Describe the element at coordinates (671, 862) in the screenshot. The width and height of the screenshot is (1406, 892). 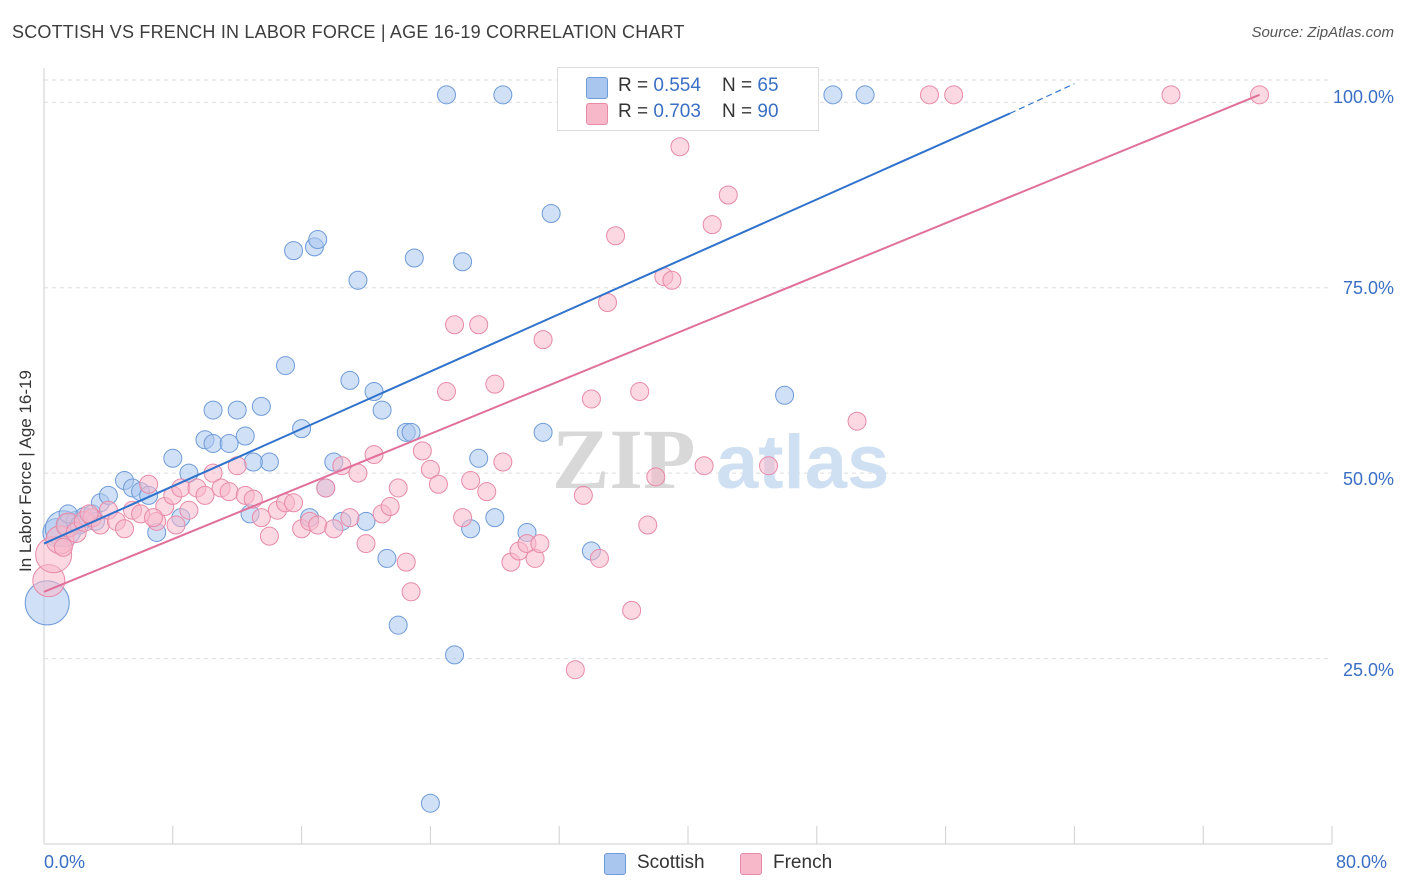
I see `legend-label-scottish: Scottish` at that location.